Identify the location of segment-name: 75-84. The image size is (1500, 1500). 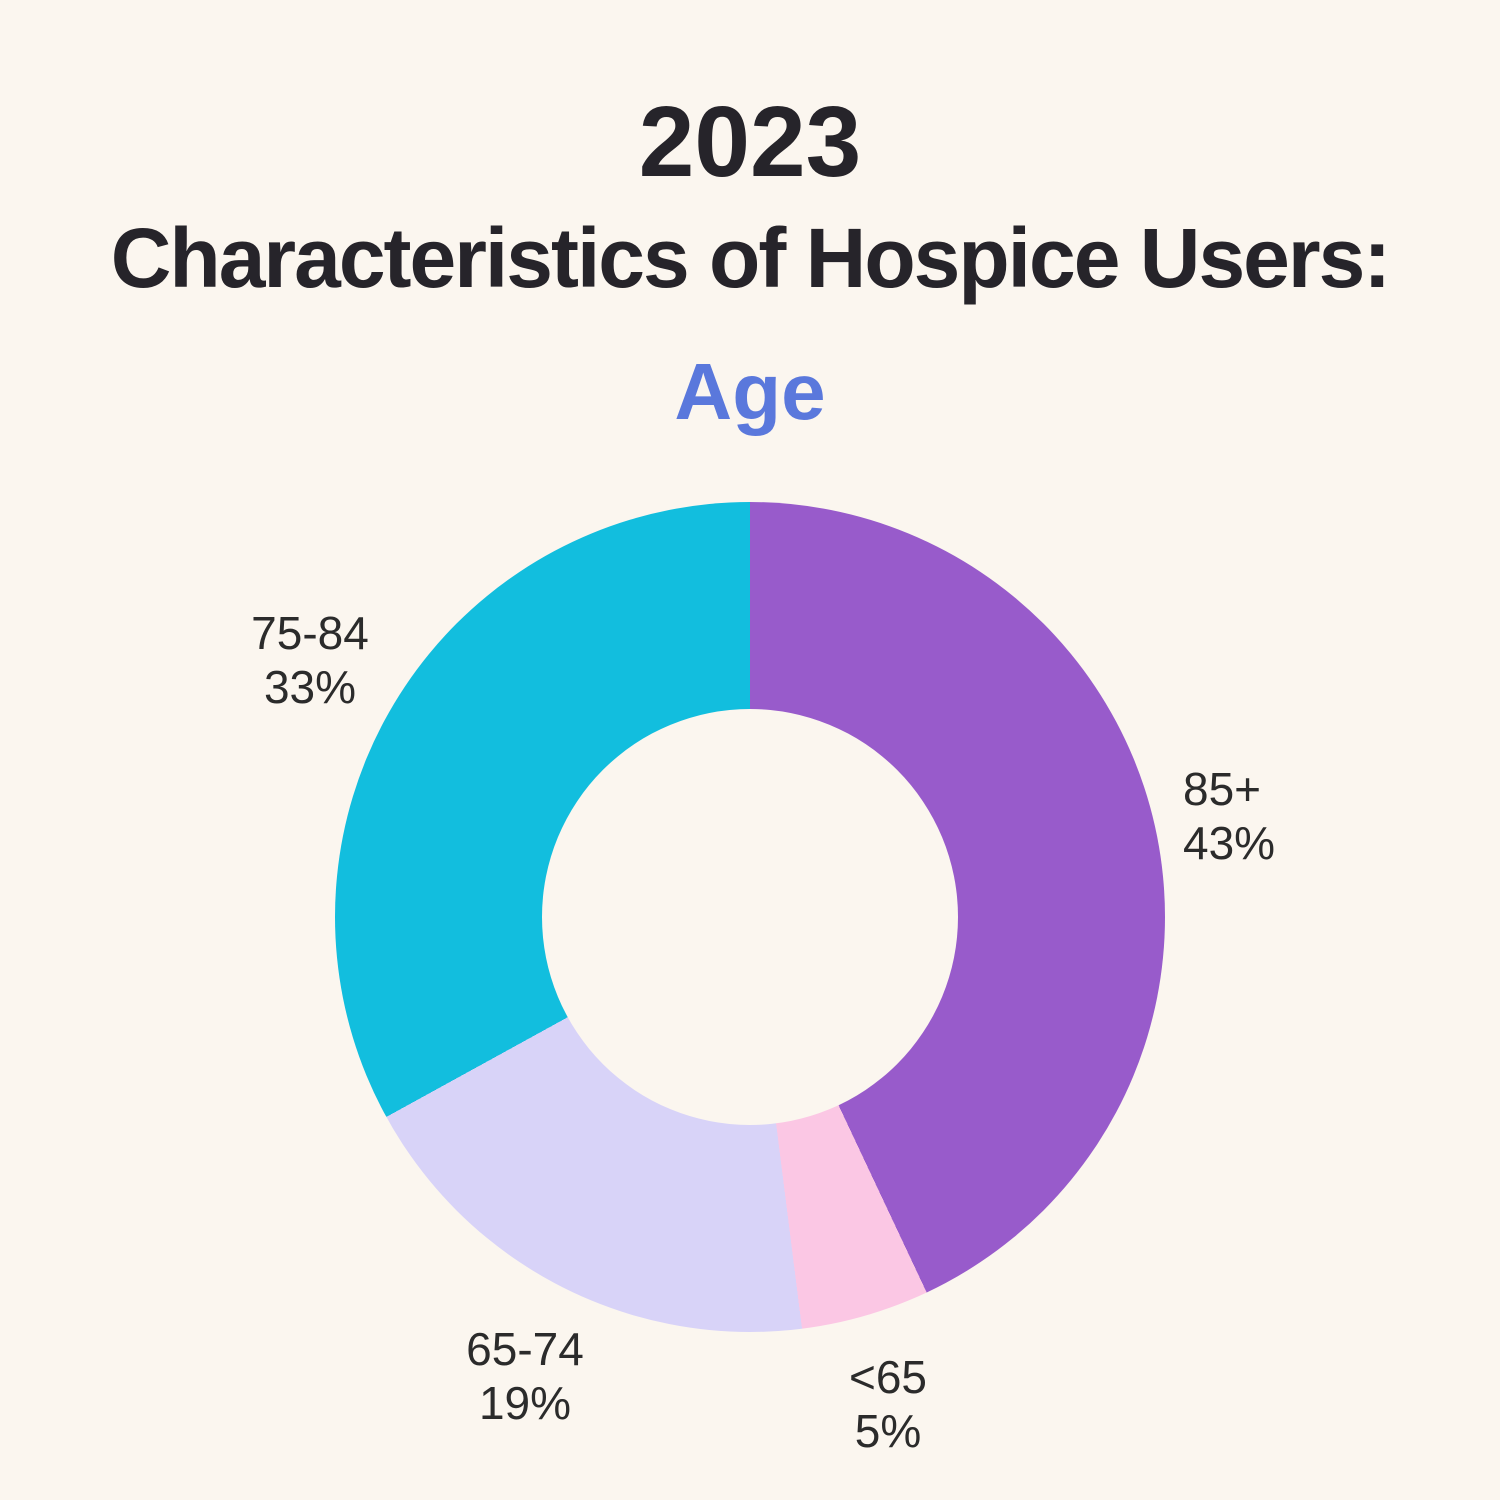
(310, 633).